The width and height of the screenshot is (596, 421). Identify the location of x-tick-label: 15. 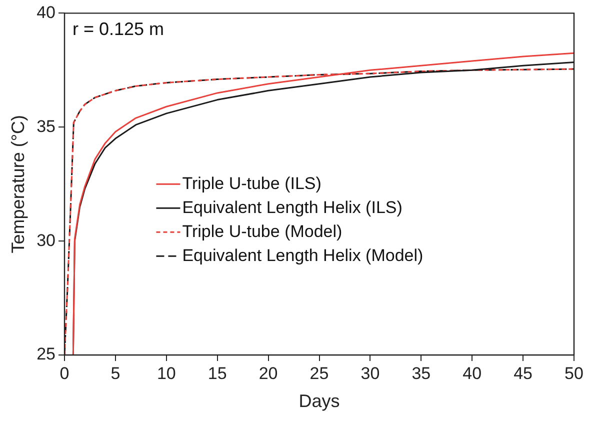
(217, 373).